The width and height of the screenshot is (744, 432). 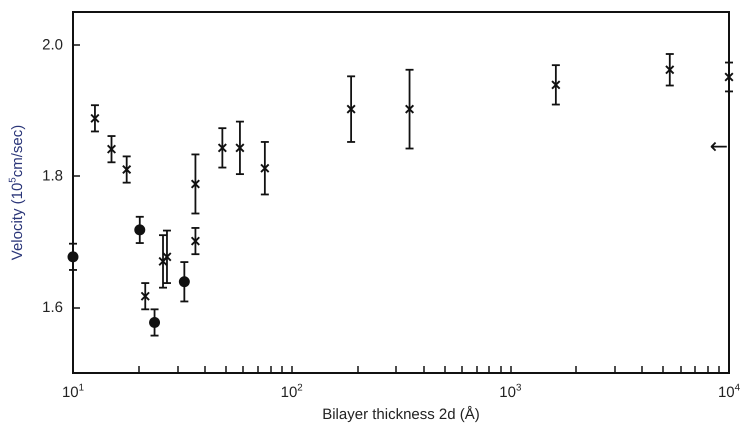 What do you see at coordinates (17, 192) in the screenshot?
I see `y-axis-title: Velocity (105cm/sec)` at bounding box center [17, 192].